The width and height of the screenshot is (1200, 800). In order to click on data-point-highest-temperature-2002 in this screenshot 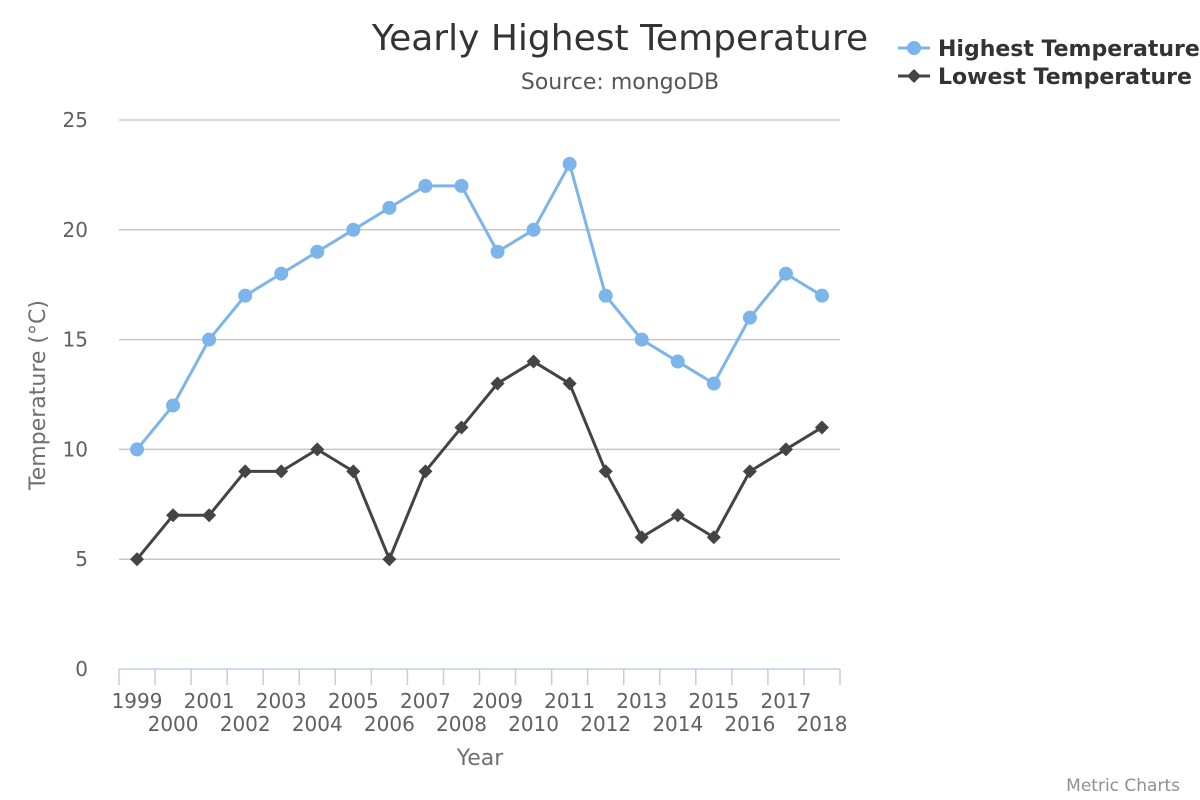, I will do `click(245, 295)`.